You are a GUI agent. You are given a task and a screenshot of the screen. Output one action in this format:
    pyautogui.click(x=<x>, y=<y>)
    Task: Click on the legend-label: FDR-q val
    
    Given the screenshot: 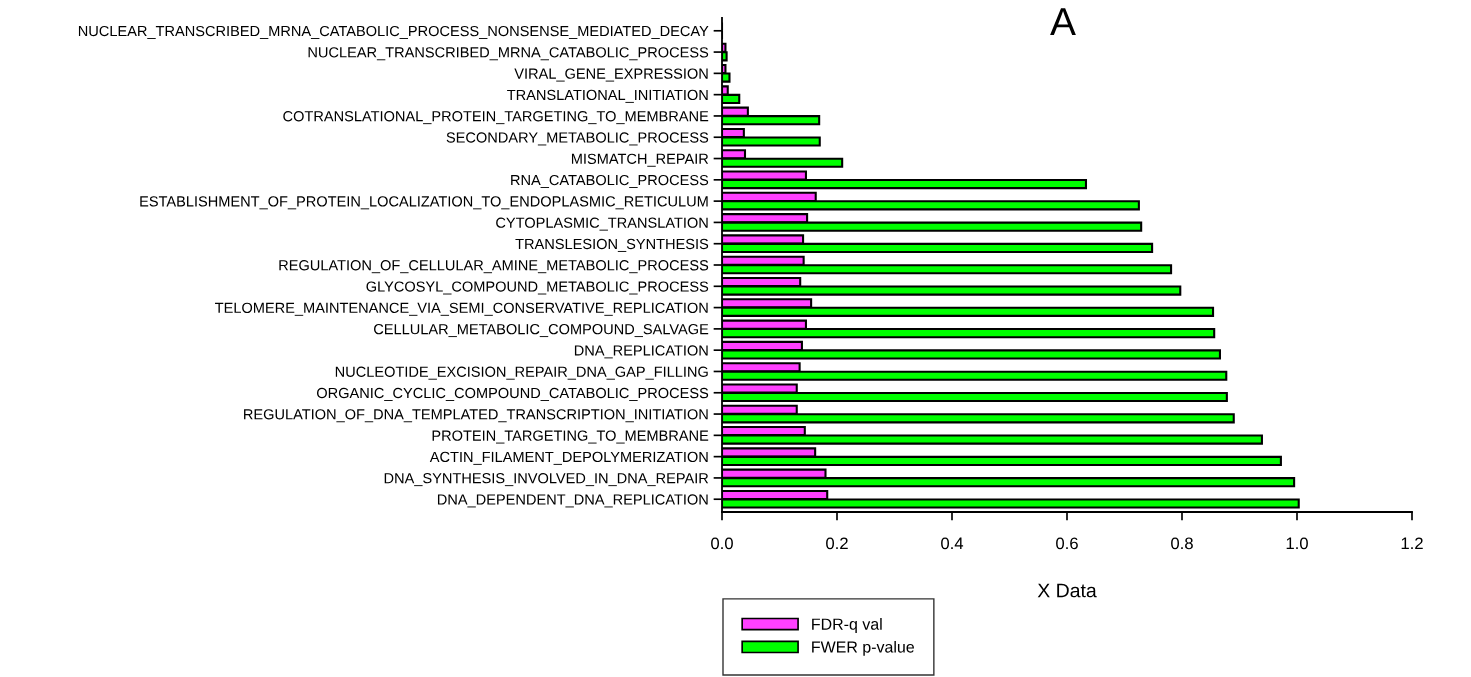 What is the action you would take?
    pyautogui.click(x=847, y=625)
    